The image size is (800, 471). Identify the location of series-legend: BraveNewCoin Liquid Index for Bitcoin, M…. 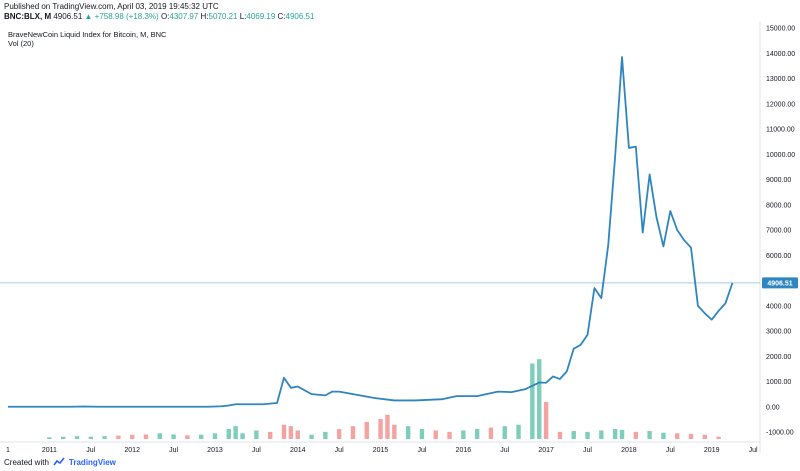
(87, 34).